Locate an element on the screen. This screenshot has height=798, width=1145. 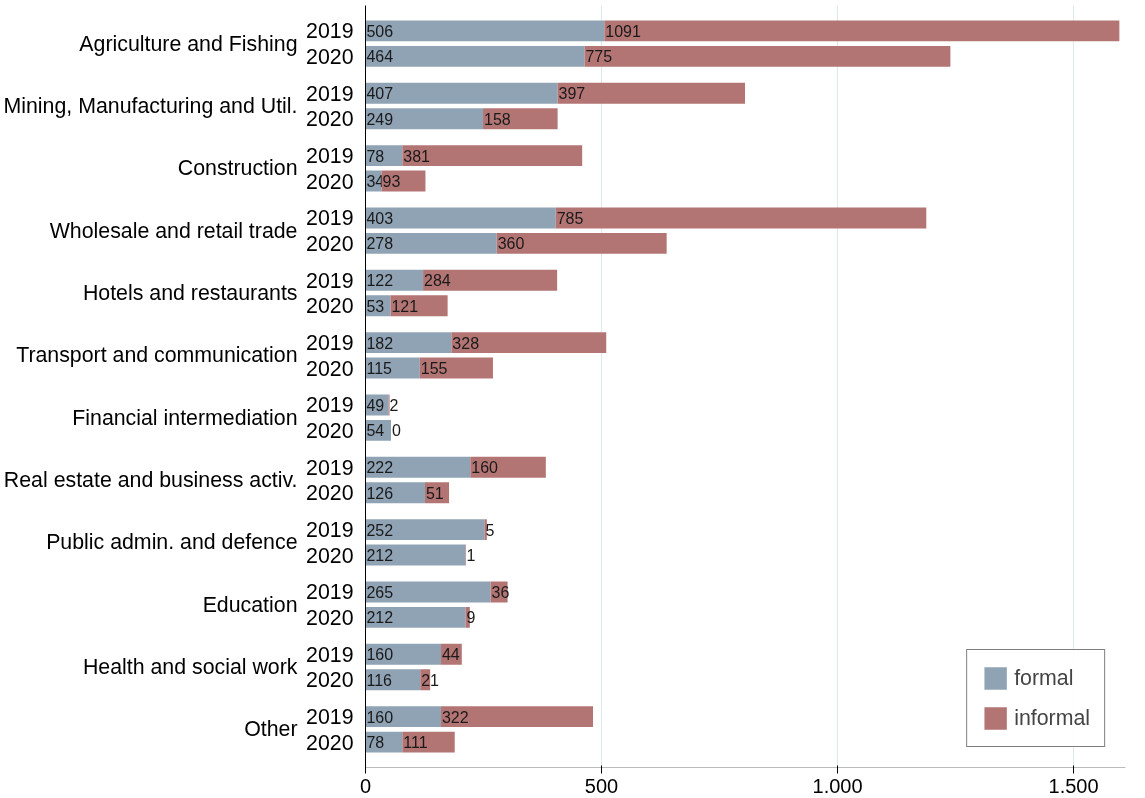
data-label: 506 is located at coordinates (380, 31).